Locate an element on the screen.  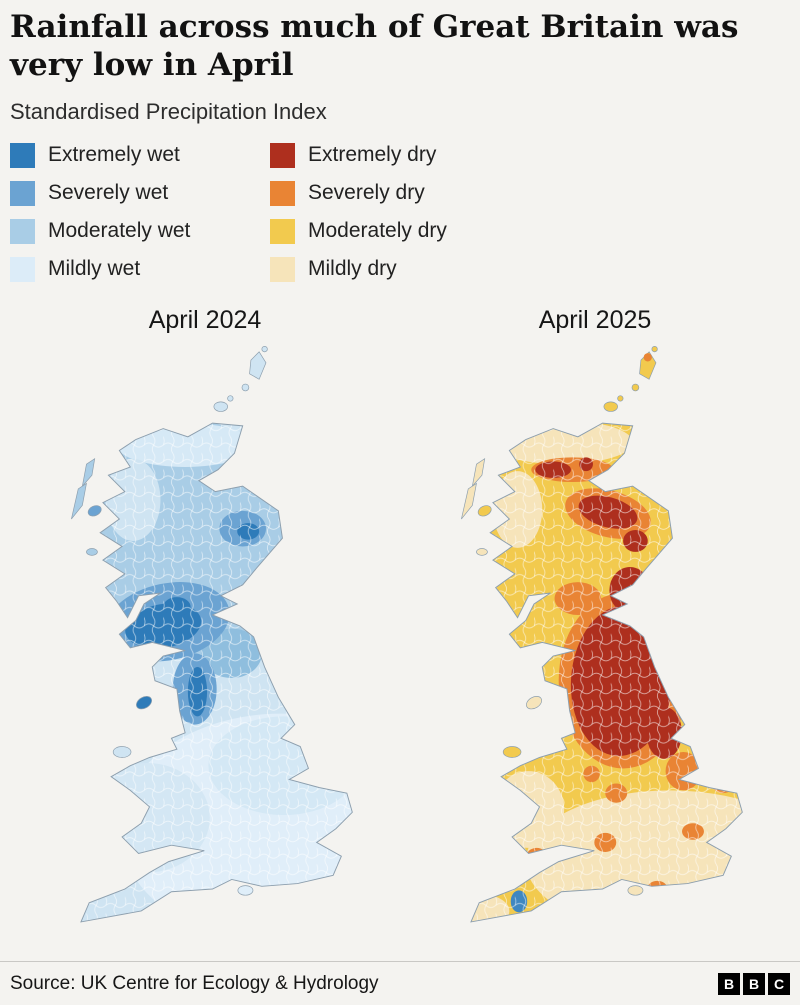
legend-item-moderately-dry: Moderately dry is located at coordinates (358, 231).